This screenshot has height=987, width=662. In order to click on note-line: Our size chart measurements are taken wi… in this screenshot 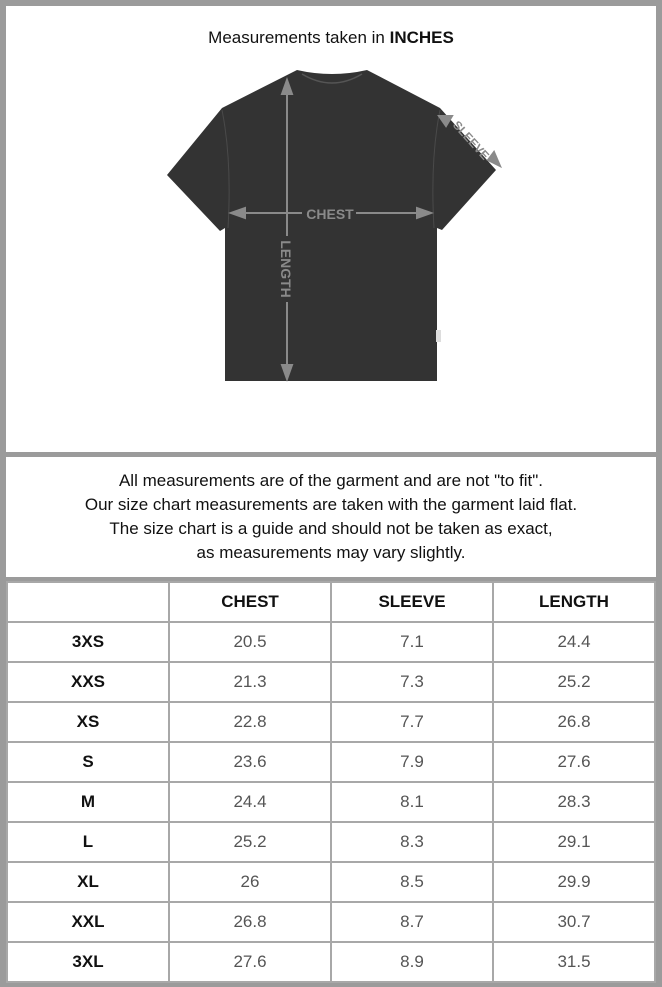, I will do `click(331, 504)`.